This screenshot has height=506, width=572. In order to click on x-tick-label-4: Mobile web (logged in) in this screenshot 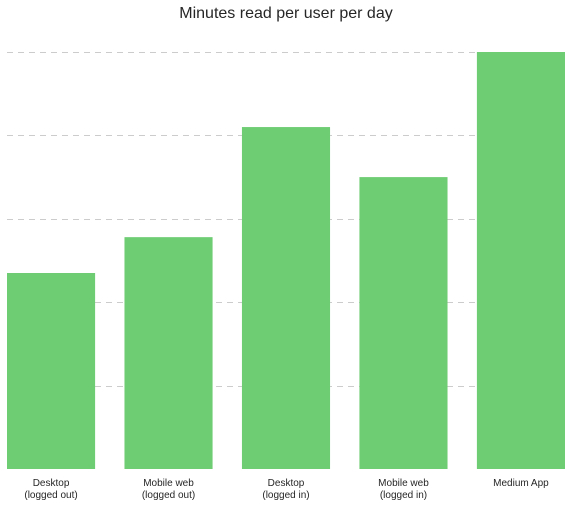, I will do `click(403, 489)`.